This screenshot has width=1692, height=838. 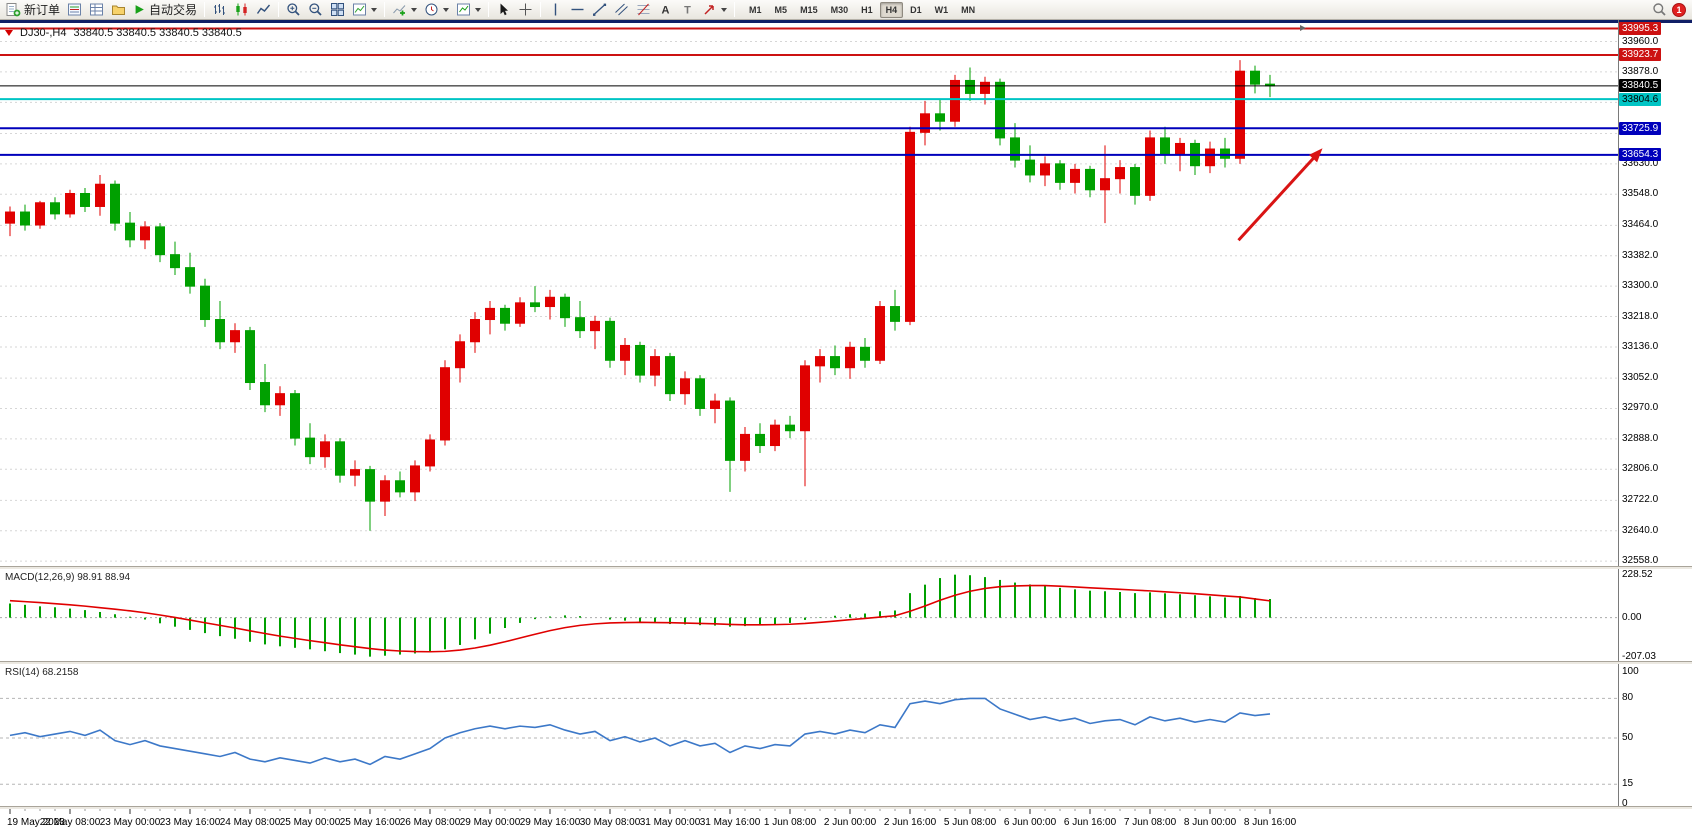 What do you see at coordinates (33, 10) in the screenshot?
I see `new-order-button: 新订单` at bounding box center [33, 10].